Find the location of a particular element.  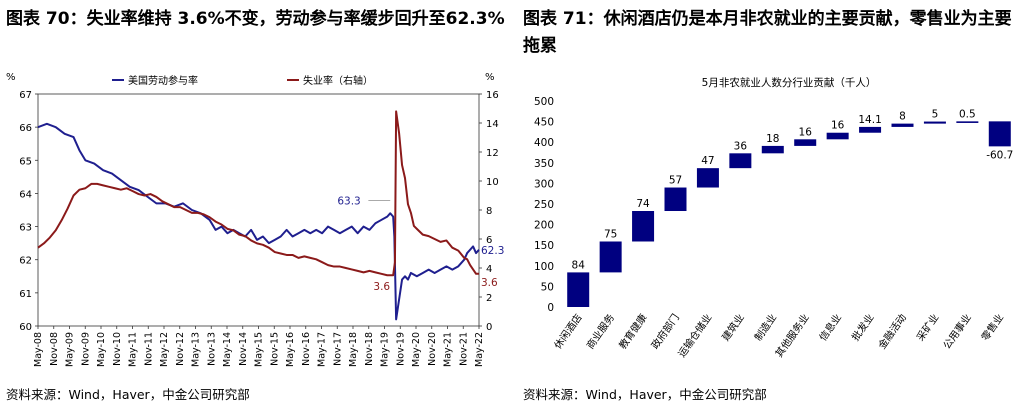

x-axis-tick-label: May-18 is located at coordinates (353, 349).